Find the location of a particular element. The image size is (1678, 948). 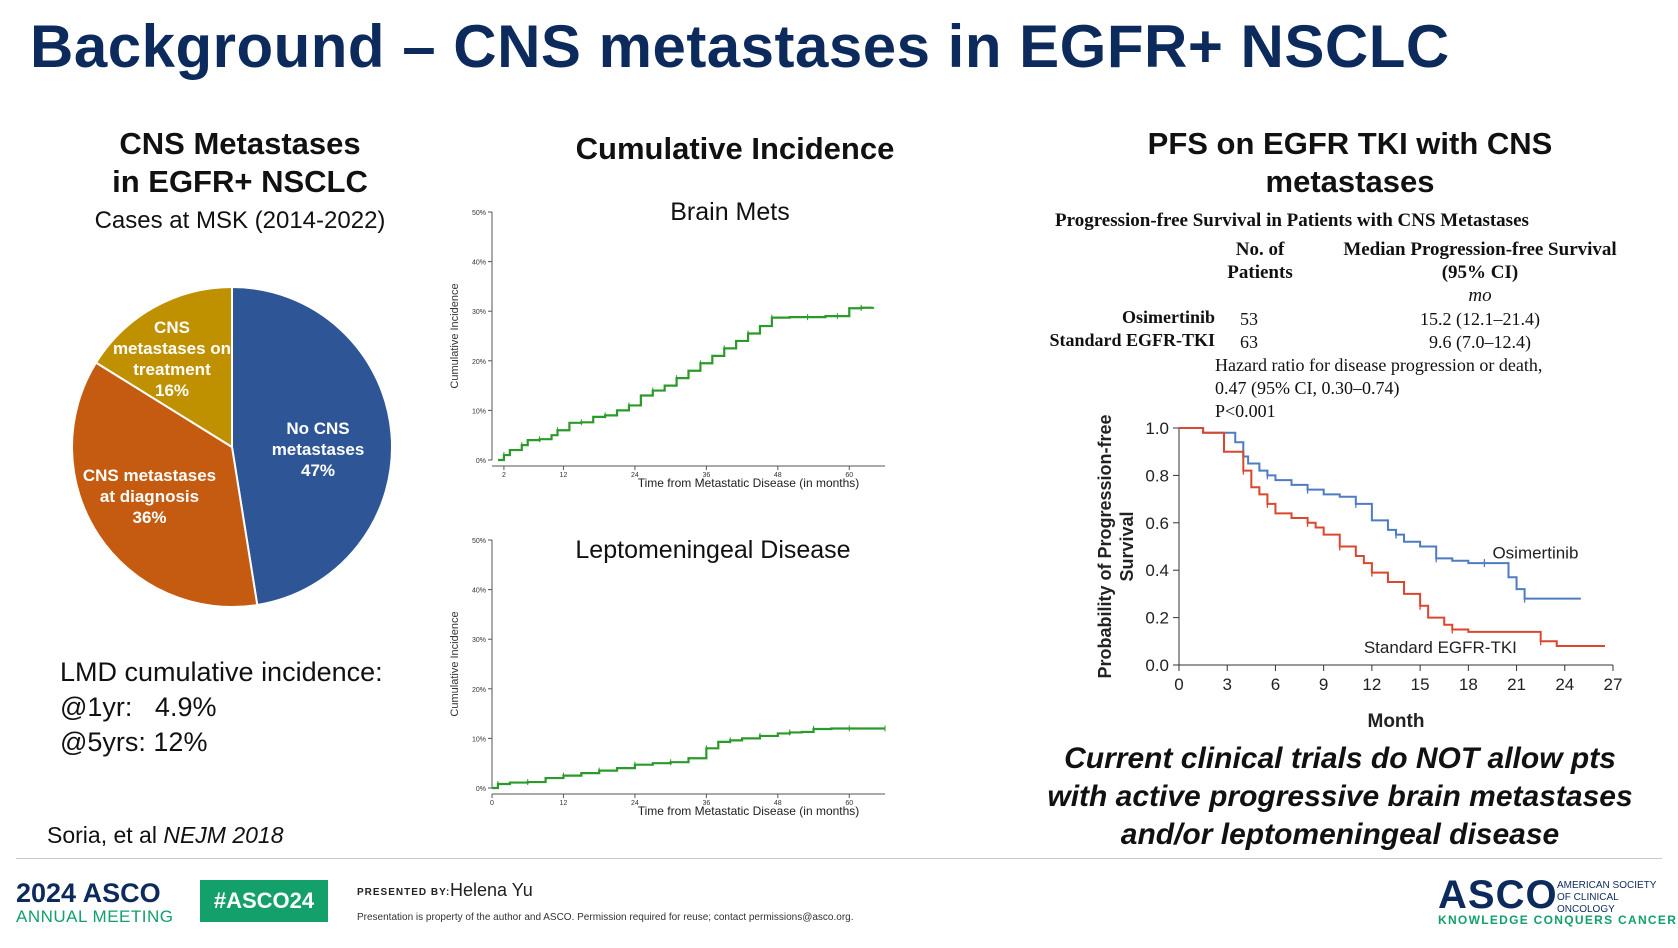

pie-label-no-cns-text: No CNS metastases is located at coordinates (318, 439).